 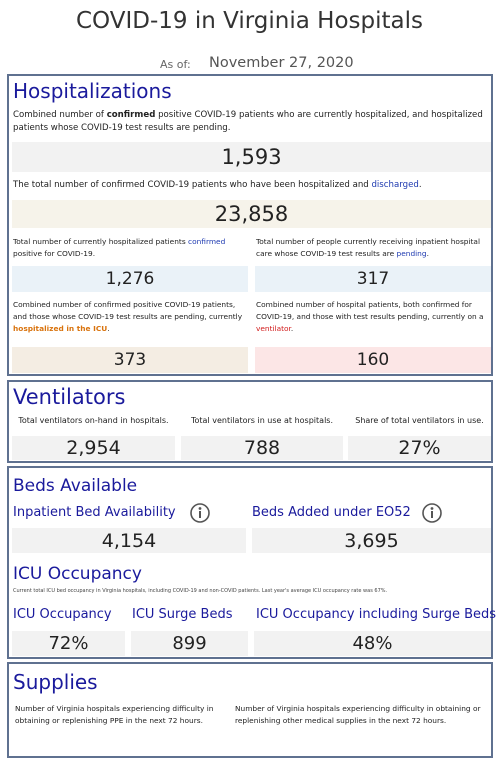 I want to click on value-box: 27%, so click(x=419, y=448).